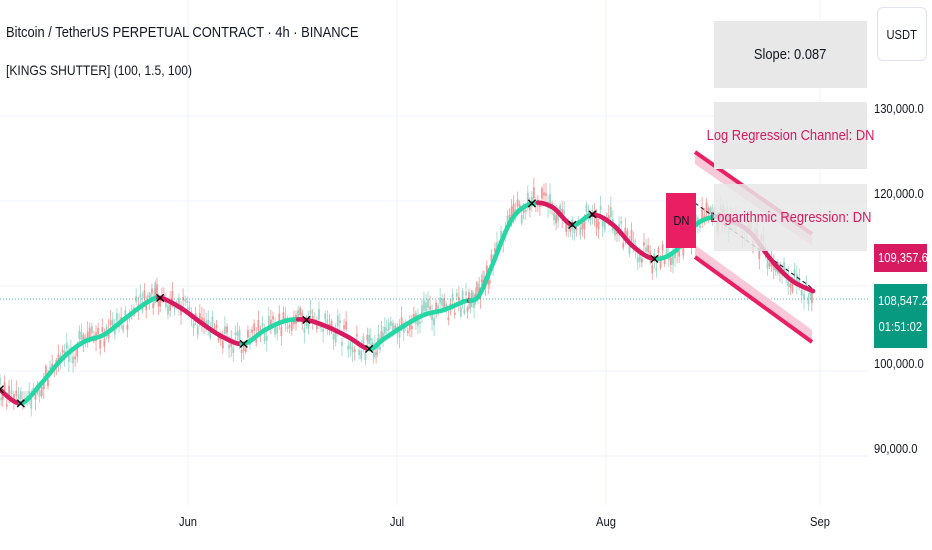 The width and height of the screenshot is (932, 550). Describe the element at coordinates (681, 220) in the screenshot. I see `dn-signal-label: DN` at that location.